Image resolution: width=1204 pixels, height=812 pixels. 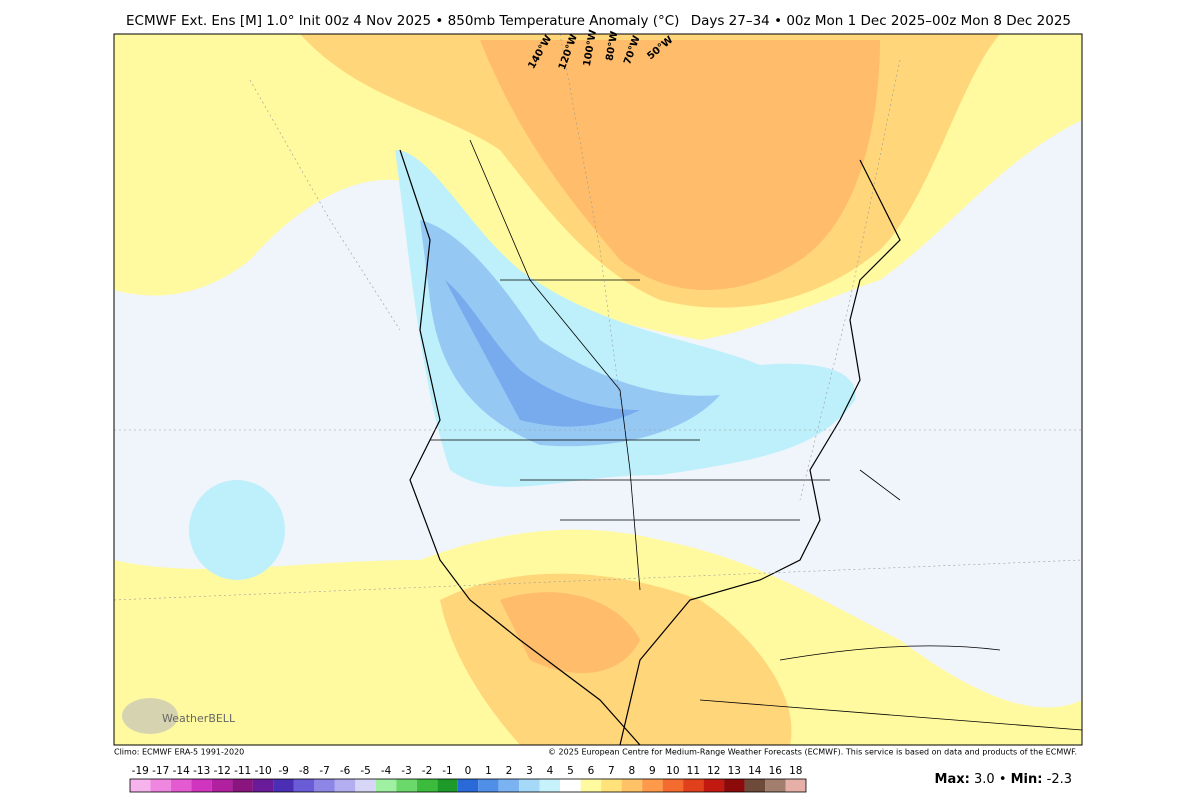 I want to click on stats: Max: 3.0 • Min: -2.3, so click(x=1003, y=779).